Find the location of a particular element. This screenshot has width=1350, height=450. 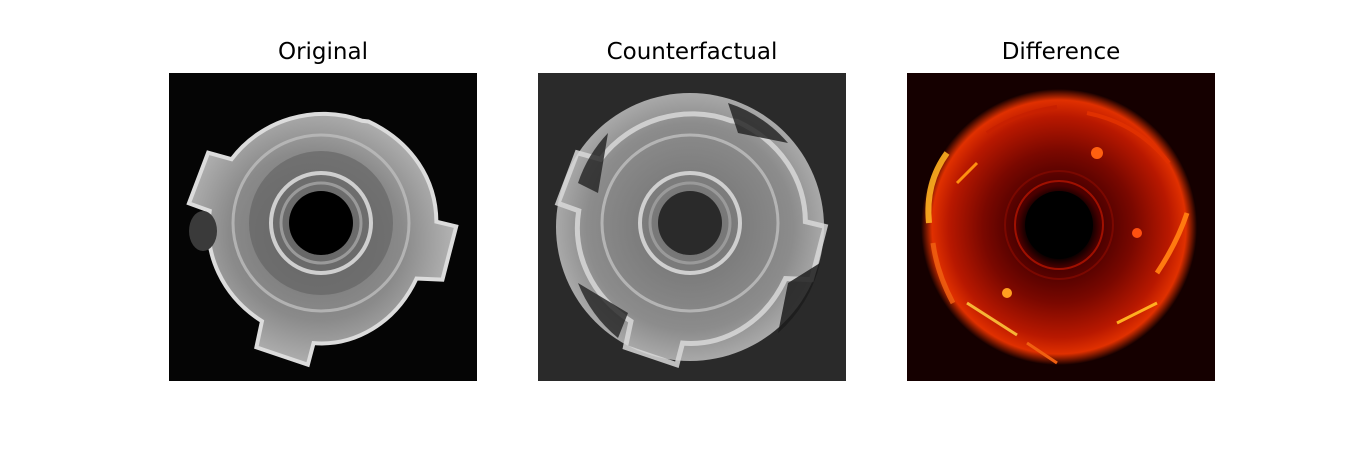

difference-title: Difference is located at coordinates (1061, 52).